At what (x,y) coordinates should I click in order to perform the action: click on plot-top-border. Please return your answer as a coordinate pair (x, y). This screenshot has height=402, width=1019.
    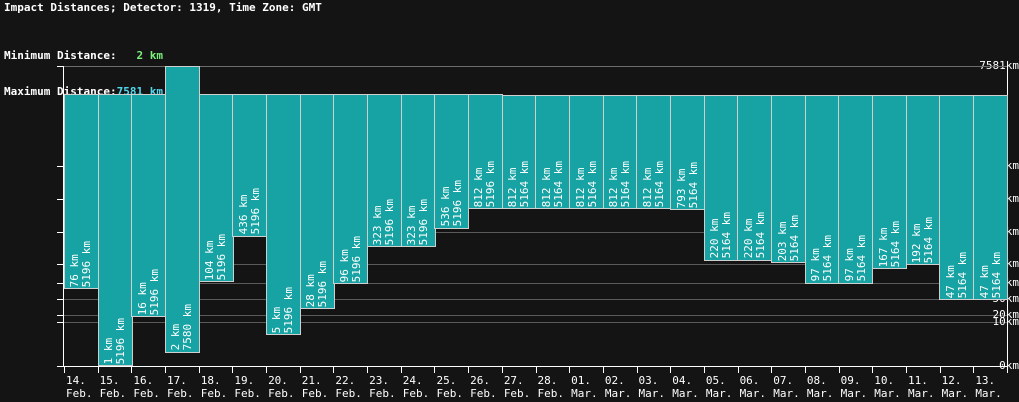
    Looking at the image, I should click on (535, 66).